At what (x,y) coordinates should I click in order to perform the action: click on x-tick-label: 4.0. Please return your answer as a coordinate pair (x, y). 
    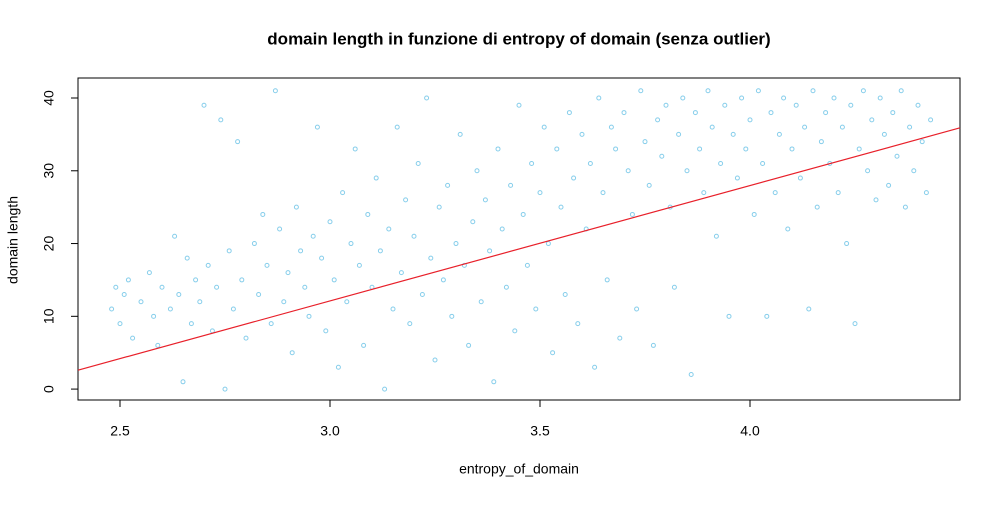
    Looking at the image, I should click on (750, 431).